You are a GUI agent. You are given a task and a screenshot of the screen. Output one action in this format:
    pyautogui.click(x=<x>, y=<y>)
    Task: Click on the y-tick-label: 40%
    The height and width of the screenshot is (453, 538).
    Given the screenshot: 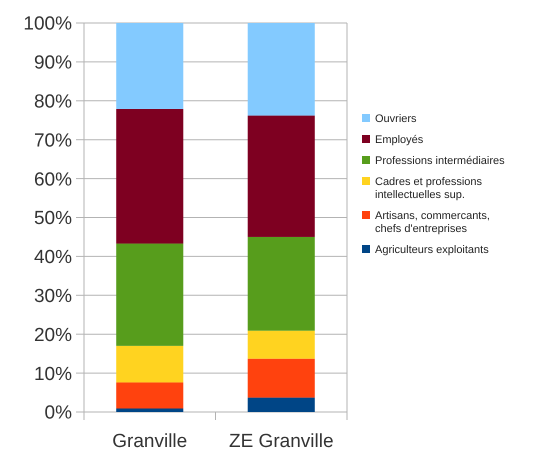 What is the action you would take?
    pyautogui.click(x=53, y=257)
    